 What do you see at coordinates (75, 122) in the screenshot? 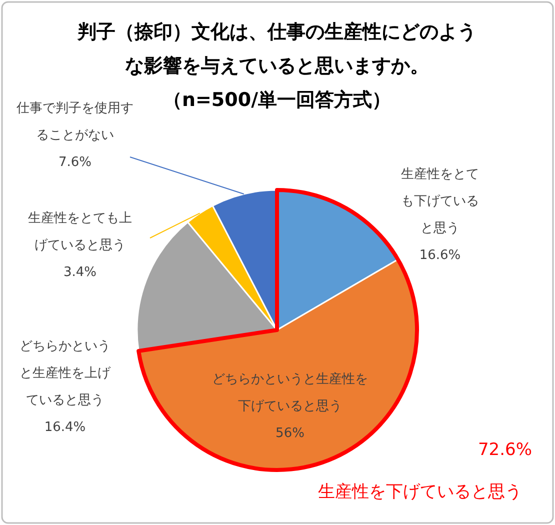
I see `slice-label: 仕事で判子を使用することがない` at bounding box center [75, 122].